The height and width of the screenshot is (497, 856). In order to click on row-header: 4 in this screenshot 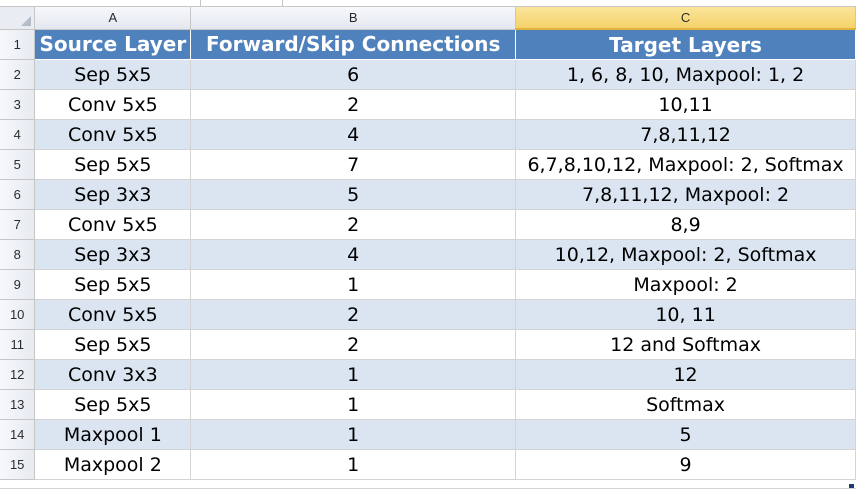, I will do `click(18, 134)`.